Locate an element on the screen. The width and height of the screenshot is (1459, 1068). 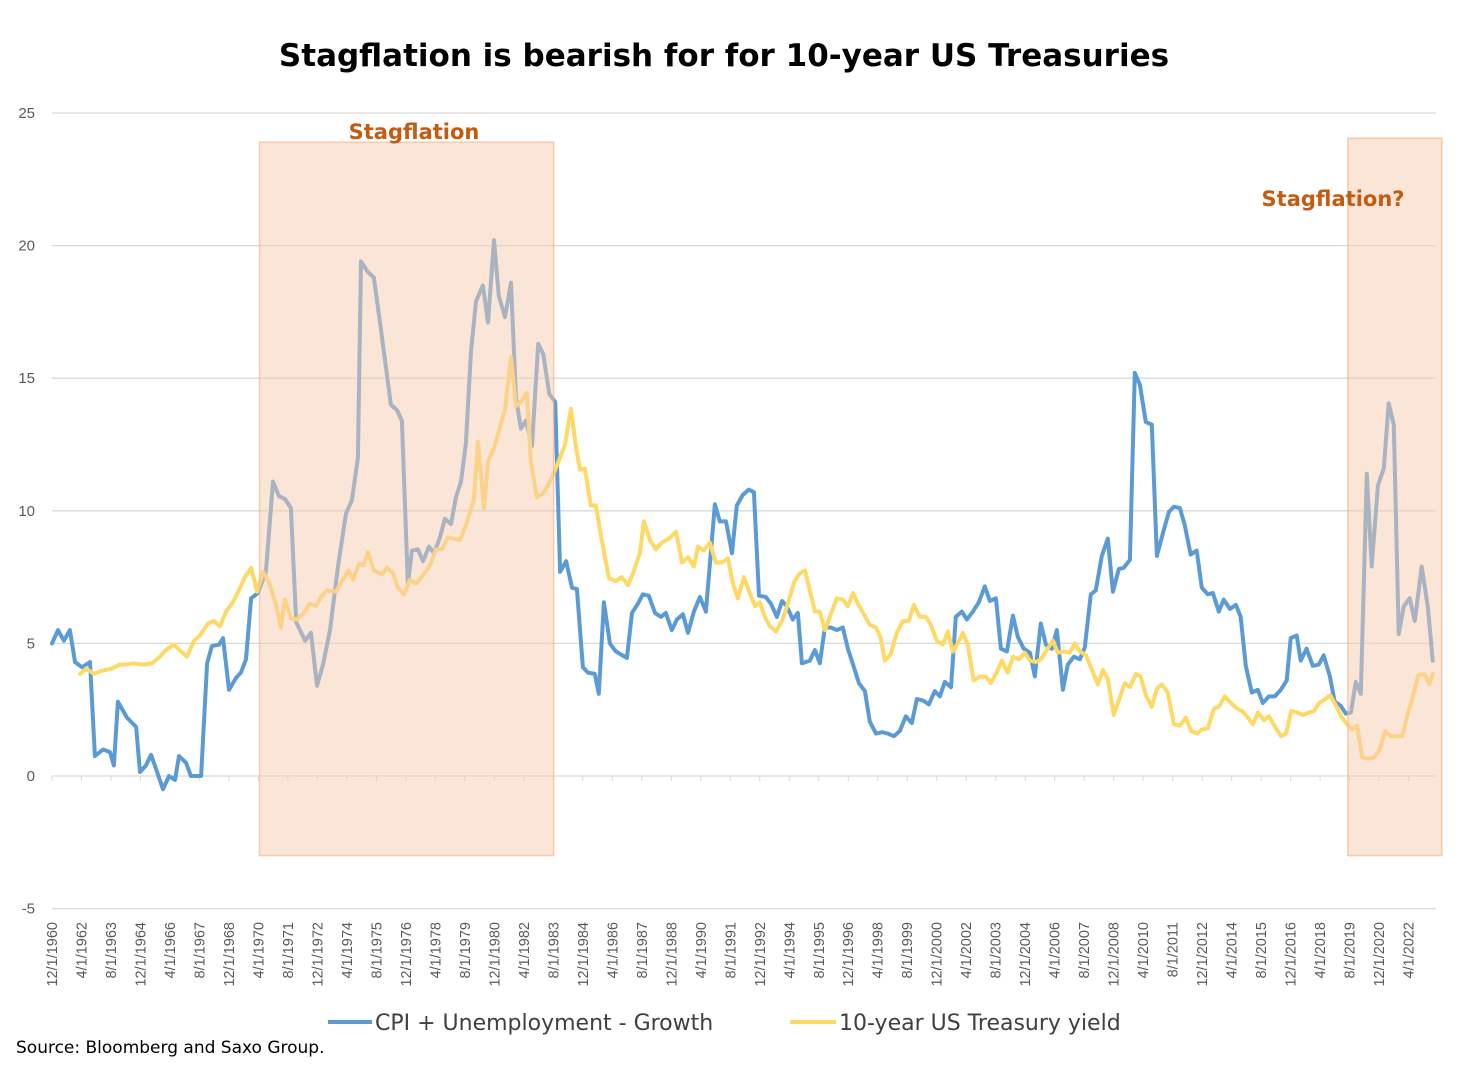
shaded-region-stagflation-question is located at coordinates (1395, 497).